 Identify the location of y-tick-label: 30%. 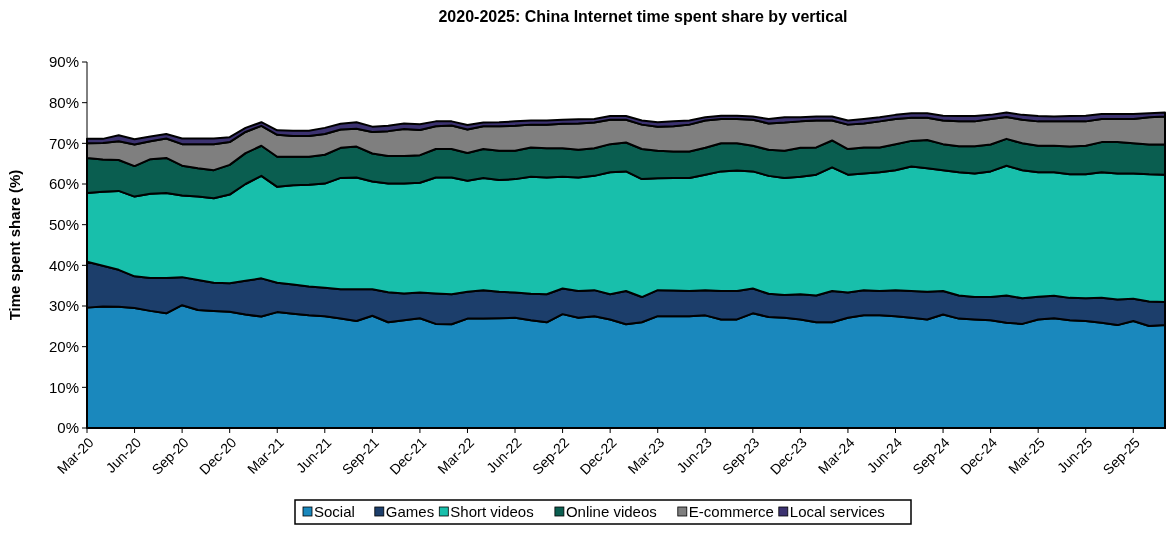
(63, 306).